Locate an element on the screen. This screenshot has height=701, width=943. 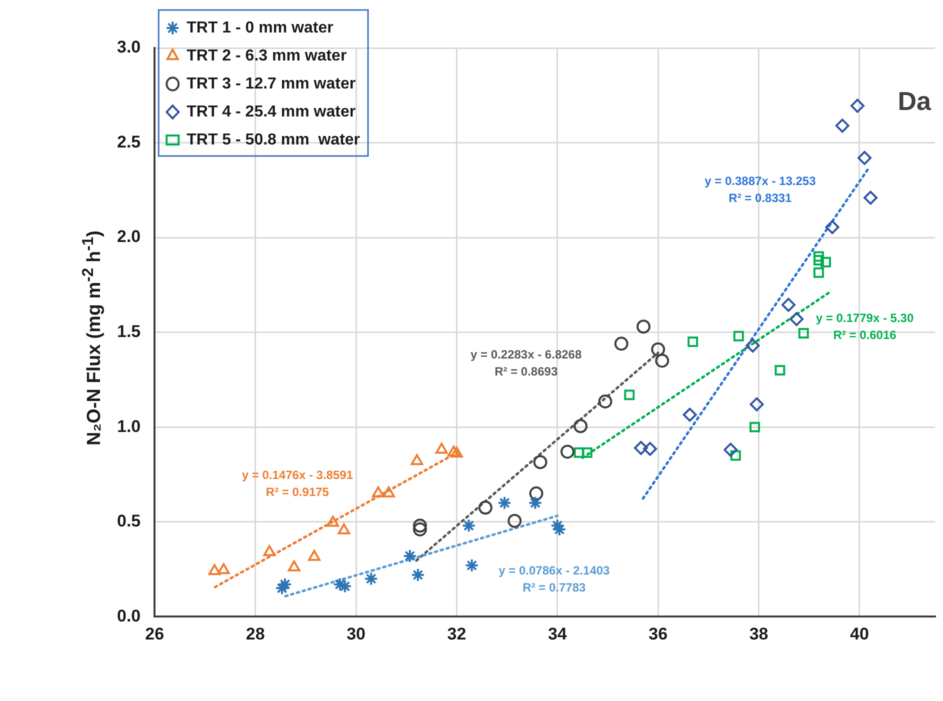
text: Da is located at coordinates (915, 101).